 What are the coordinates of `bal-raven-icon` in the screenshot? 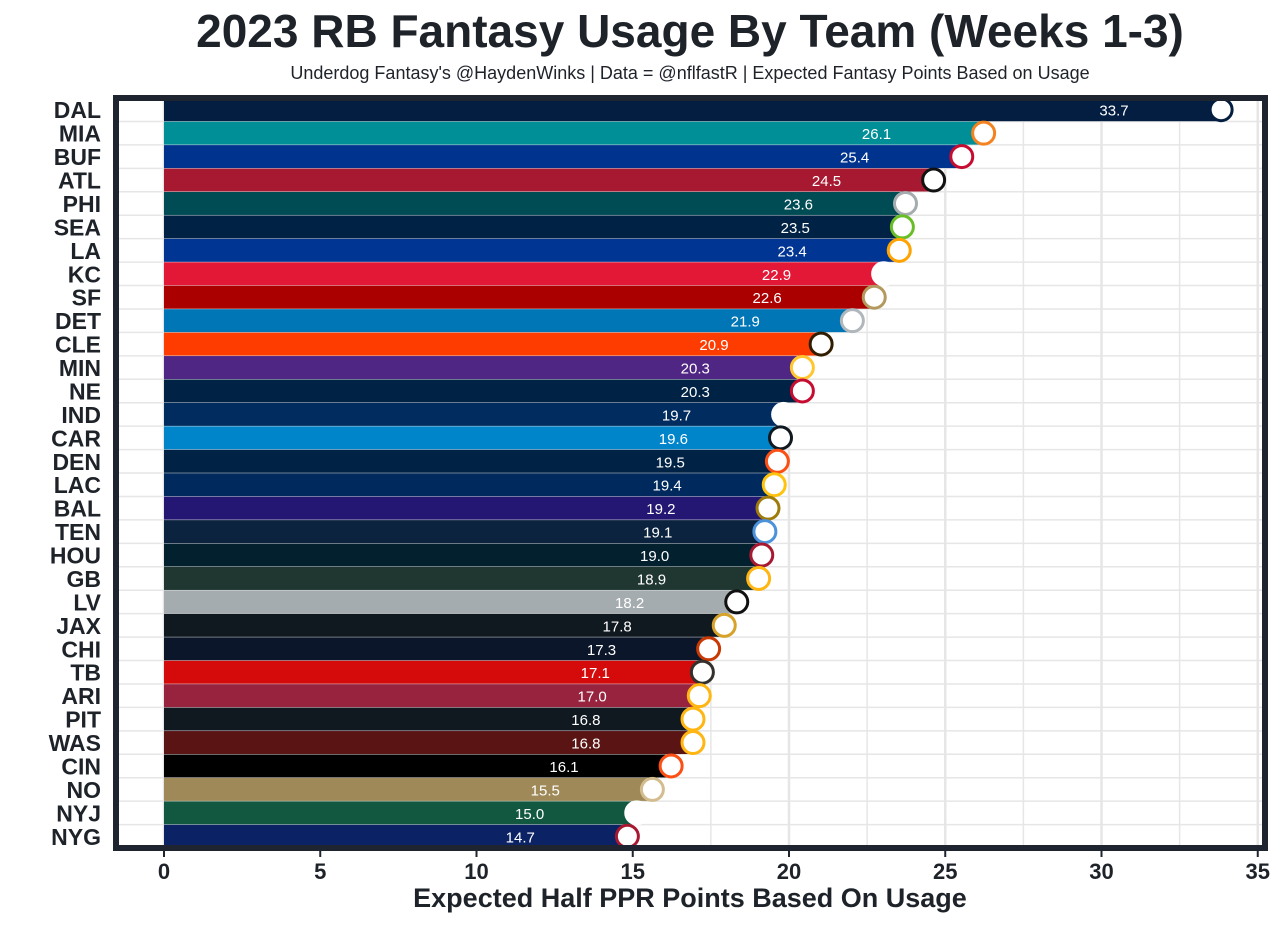 It's located at (768, 508).